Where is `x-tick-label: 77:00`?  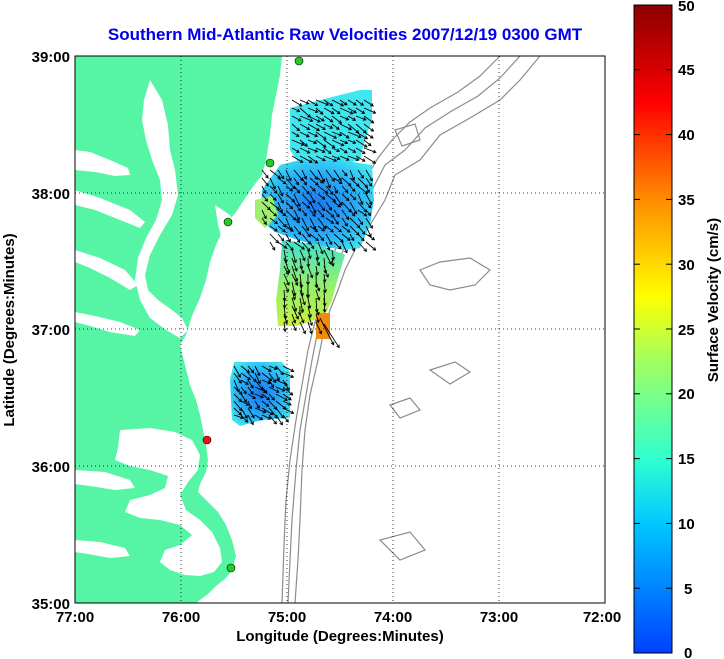 x-tick-label: 77:00 is located at coordinates (75, 617).